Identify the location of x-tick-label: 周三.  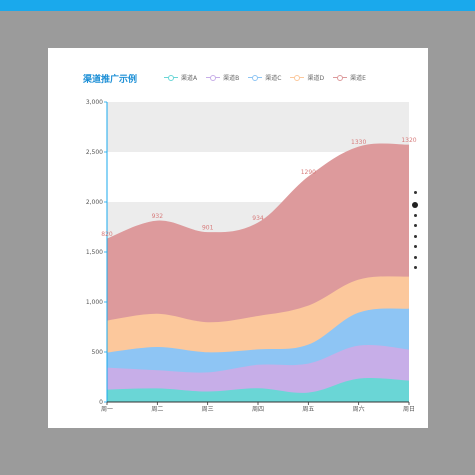
(208, 409).